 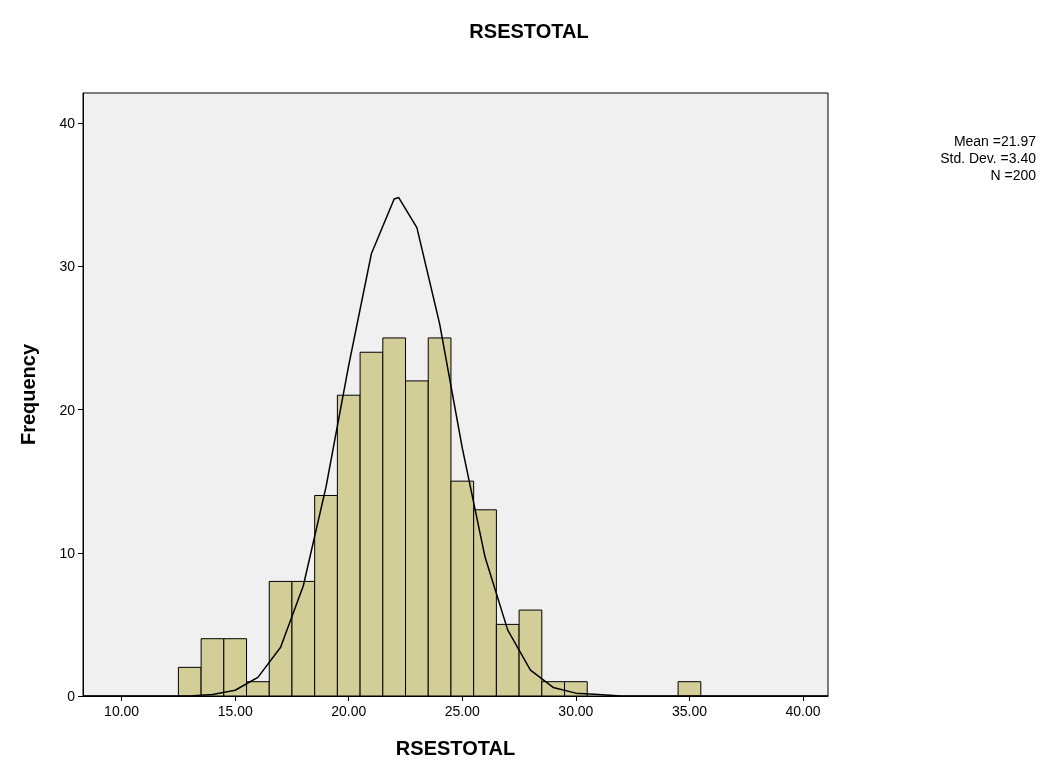 What do you see at coordinates (462, 711) in the screenshot?
I see `x-tick-label: 25.00` at bounding box center [462, 711].